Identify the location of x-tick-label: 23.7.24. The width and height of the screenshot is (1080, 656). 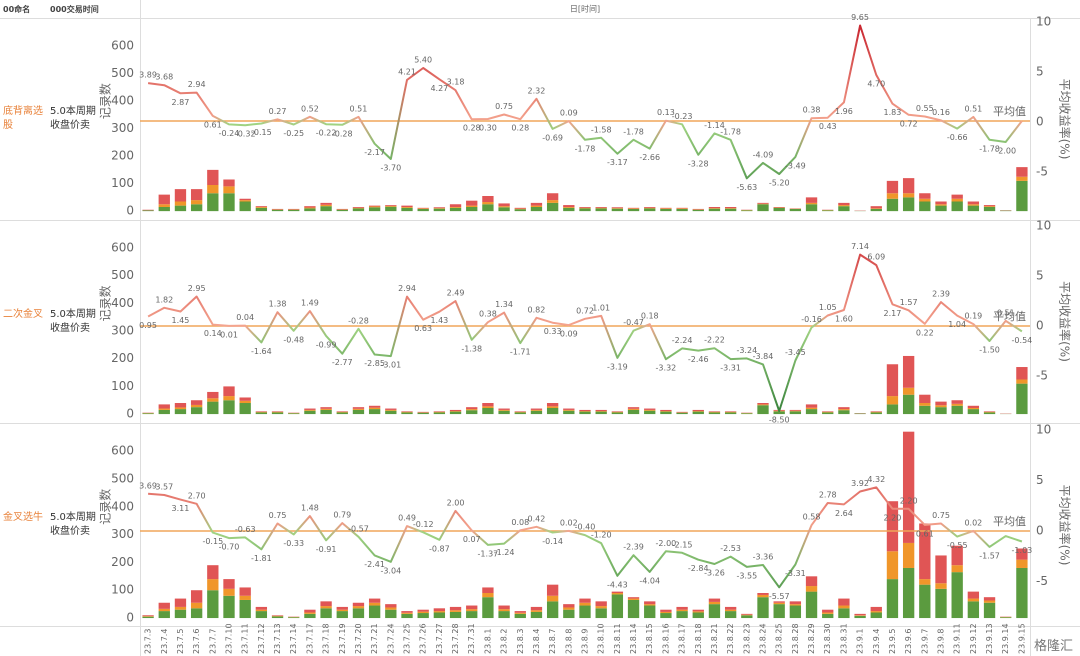
(390, 638).